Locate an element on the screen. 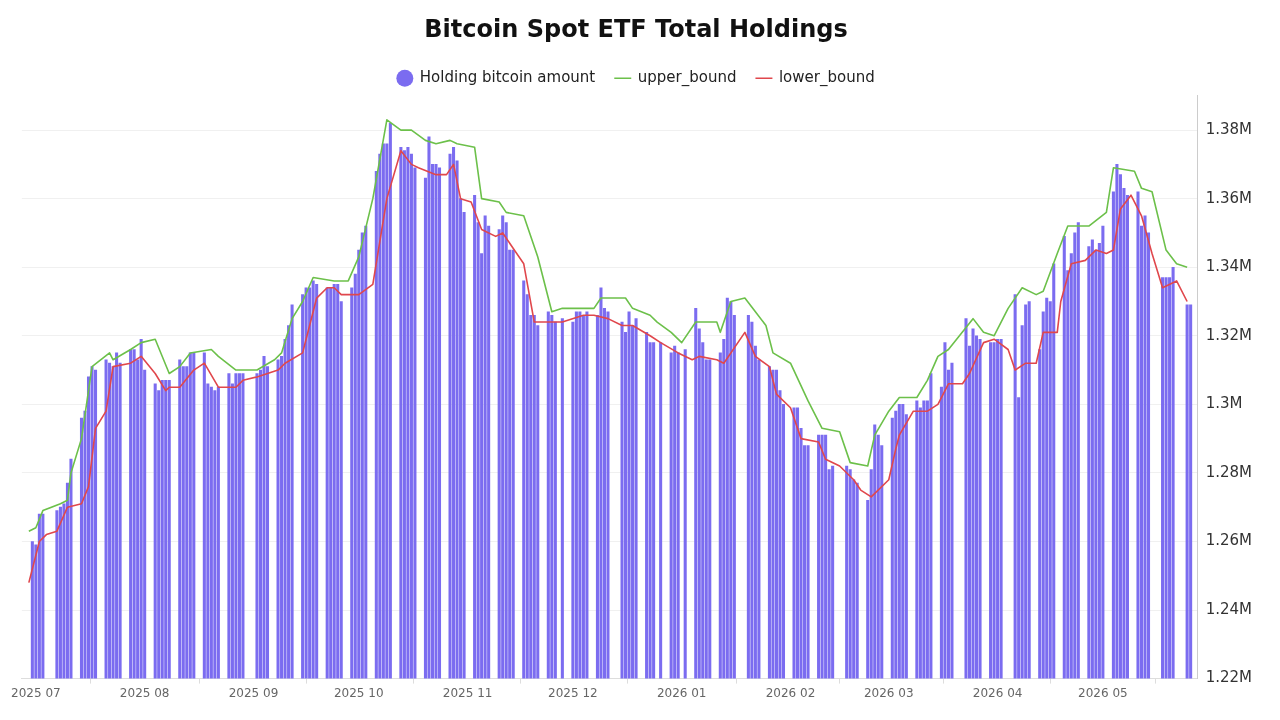  x-tick-label: 2025 10 is located at coordinates (358, 692).